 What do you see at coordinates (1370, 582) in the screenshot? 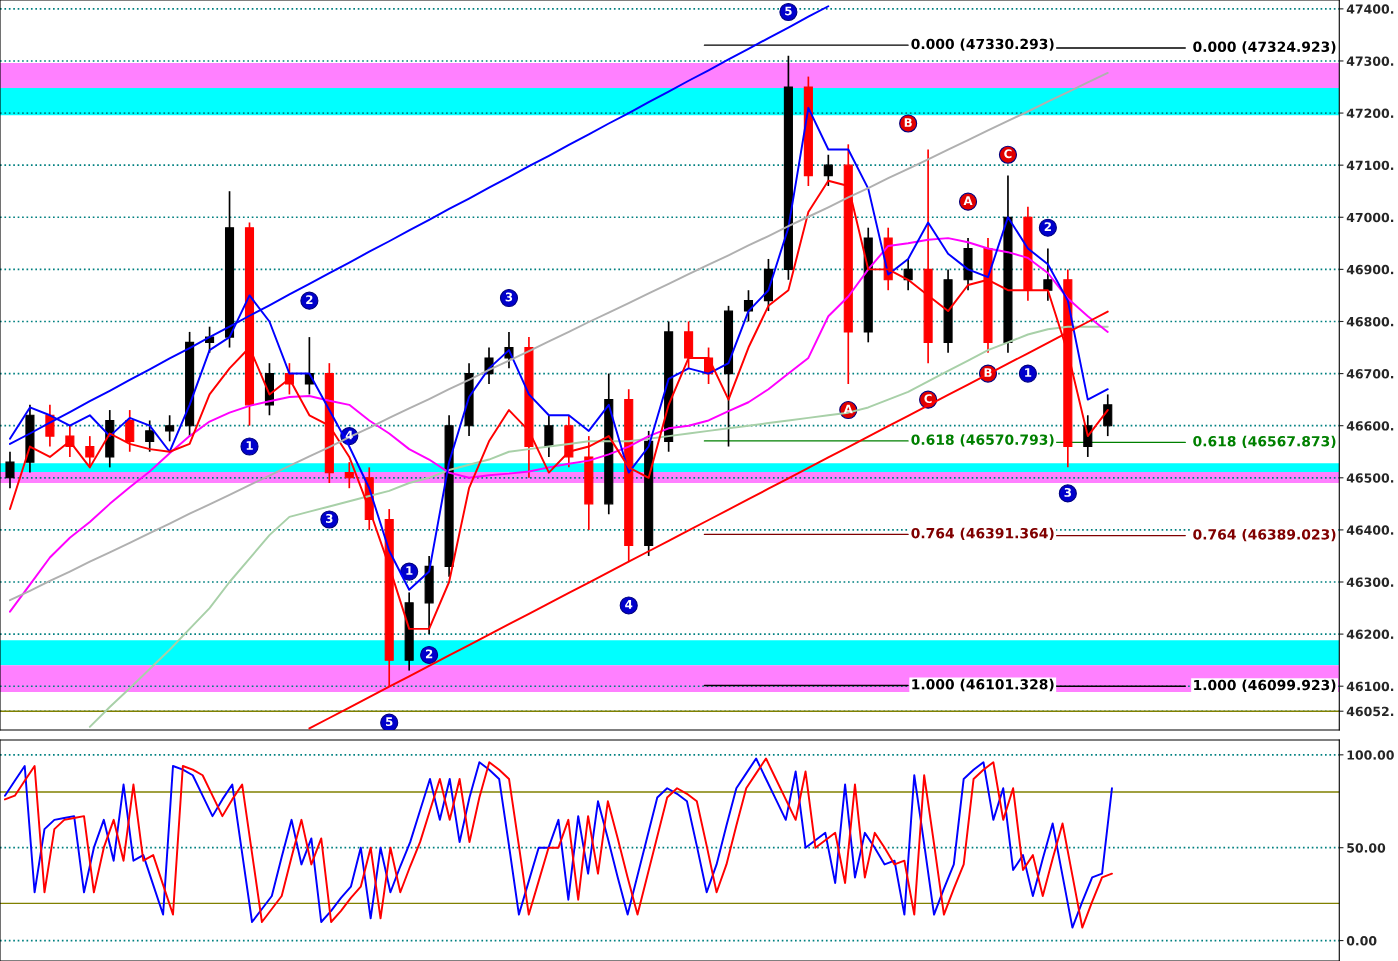
I see `y-tick-label: 46300.` at bounding box center [1370, 582].